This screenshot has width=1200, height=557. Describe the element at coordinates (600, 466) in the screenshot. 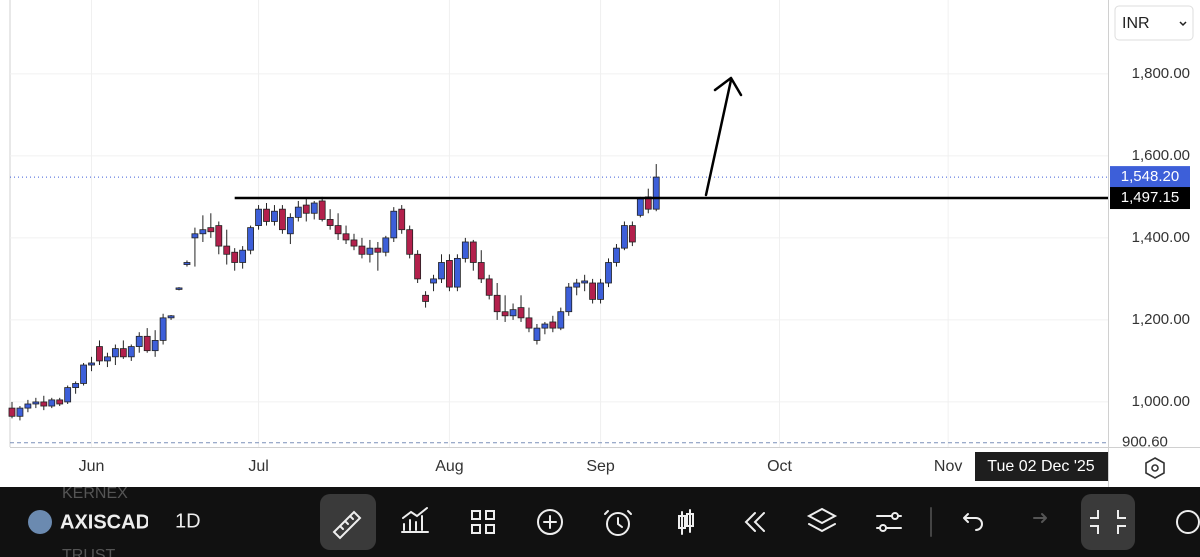

I see `x-tick-label: Sep` at that location.